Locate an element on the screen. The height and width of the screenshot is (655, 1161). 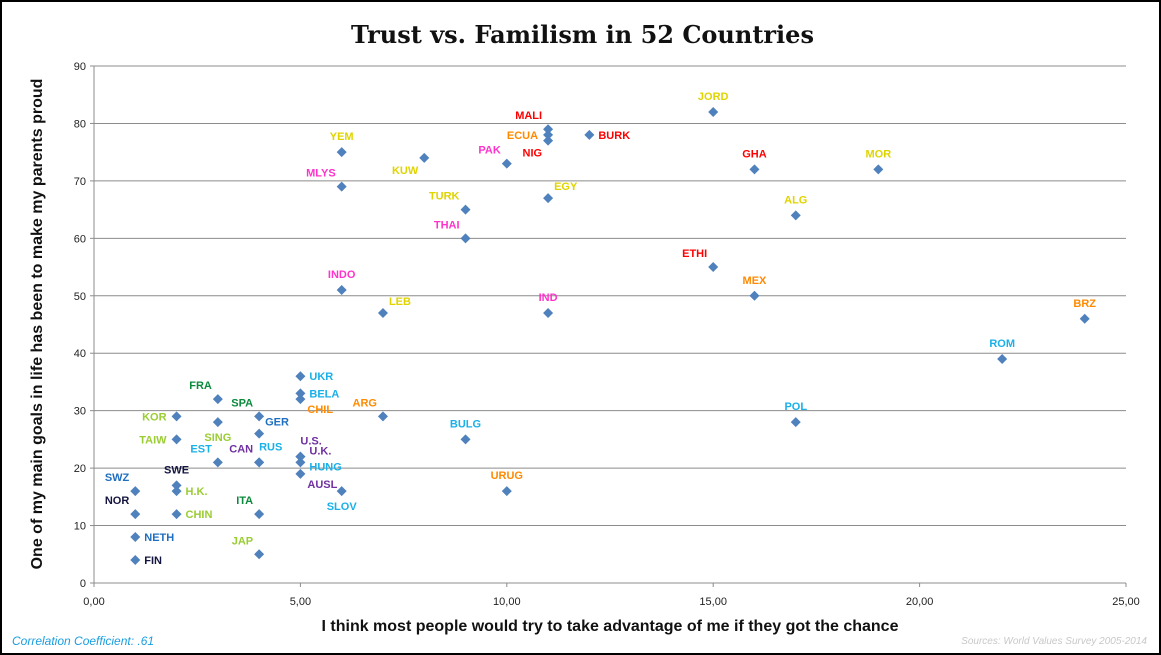
point-label: NIG is located at coordinates (533, 154).